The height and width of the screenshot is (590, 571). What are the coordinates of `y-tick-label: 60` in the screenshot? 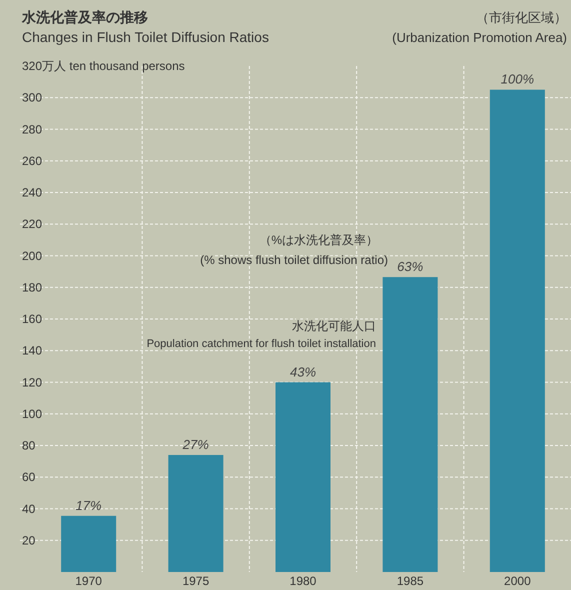 It's located at (29, 477).